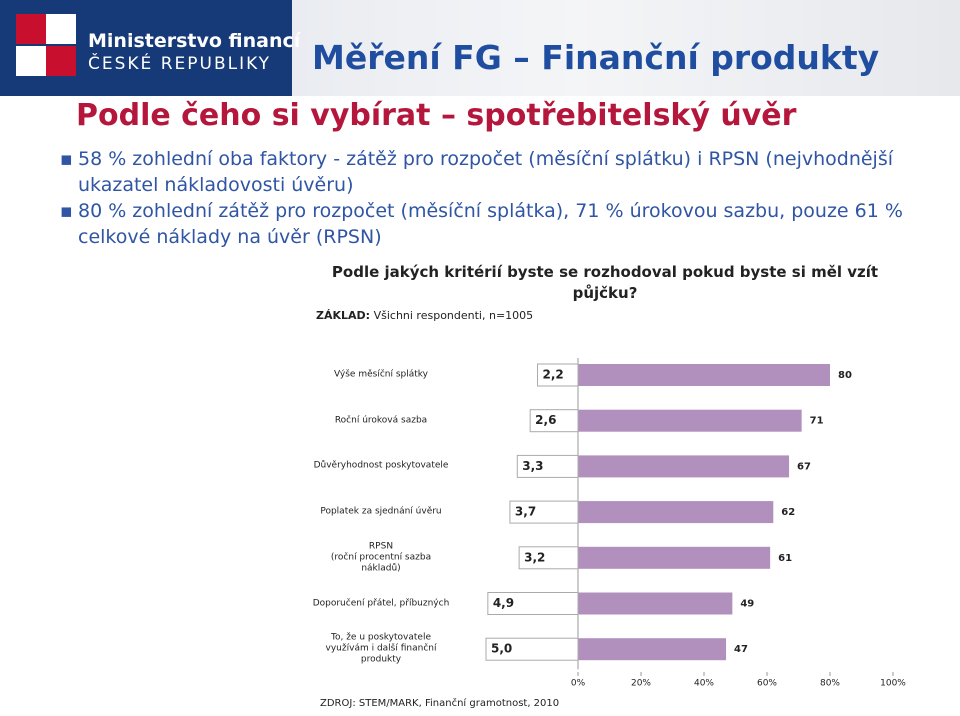 The image size is (960, 716). Describe the element at coordinates (596, 57) in the screenshot. I see `slide-title: Měření FG – Finanční produkty` at that location.